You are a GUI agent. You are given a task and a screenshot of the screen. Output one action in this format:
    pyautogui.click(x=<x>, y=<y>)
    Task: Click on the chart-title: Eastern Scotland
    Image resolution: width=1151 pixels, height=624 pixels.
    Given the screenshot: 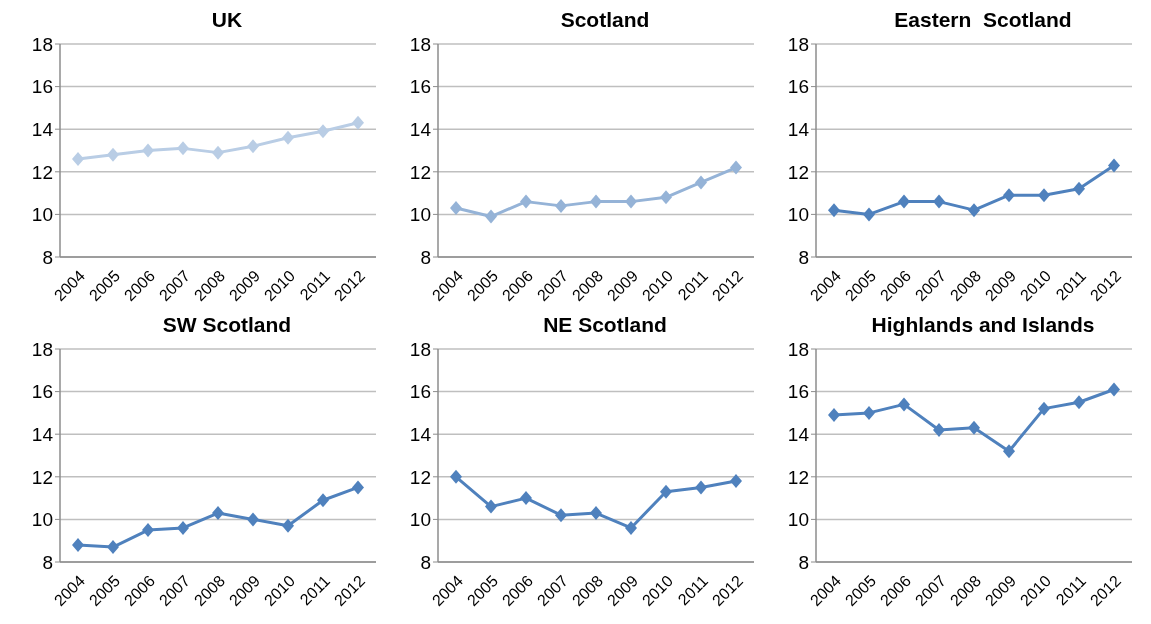 What is the action you would take?
    pyautogui.click(x=983, y=20)
    